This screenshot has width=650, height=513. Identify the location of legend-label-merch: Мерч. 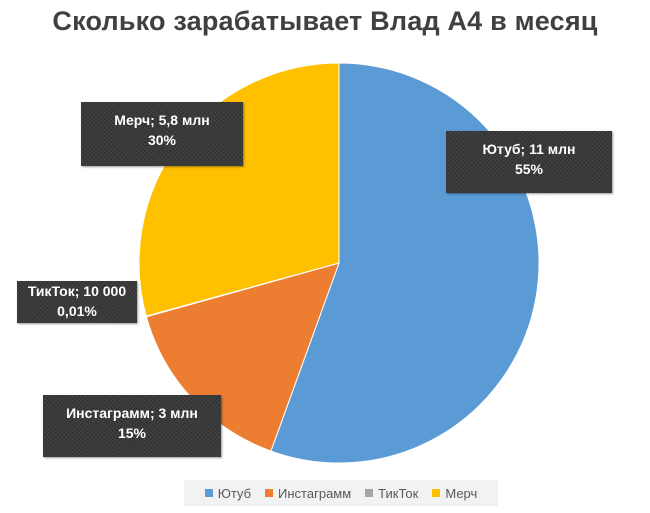
(461, 493).